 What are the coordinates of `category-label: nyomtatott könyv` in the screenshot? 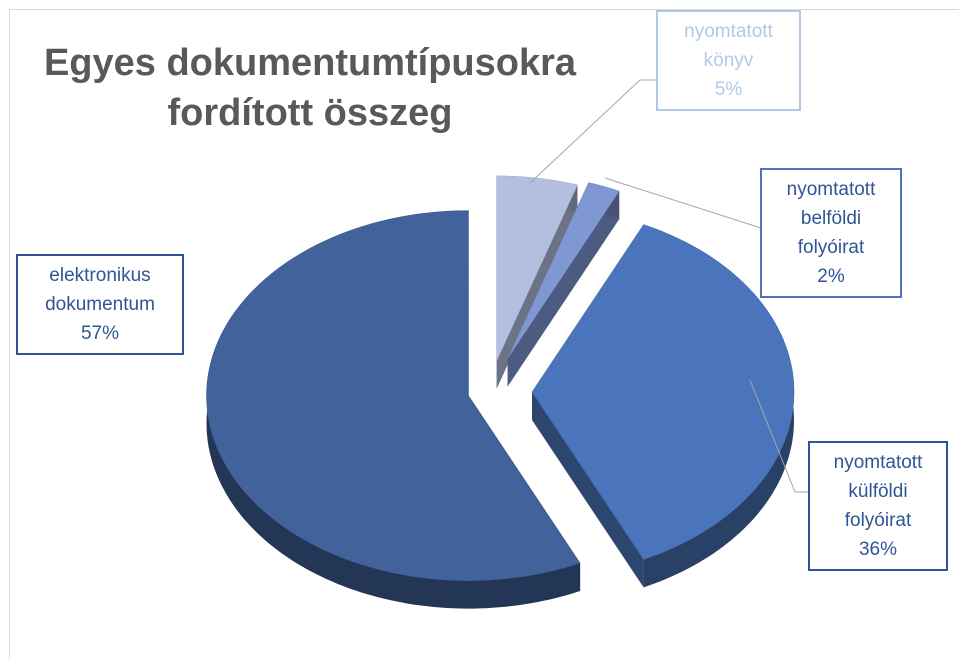 It's located at (728, 46).